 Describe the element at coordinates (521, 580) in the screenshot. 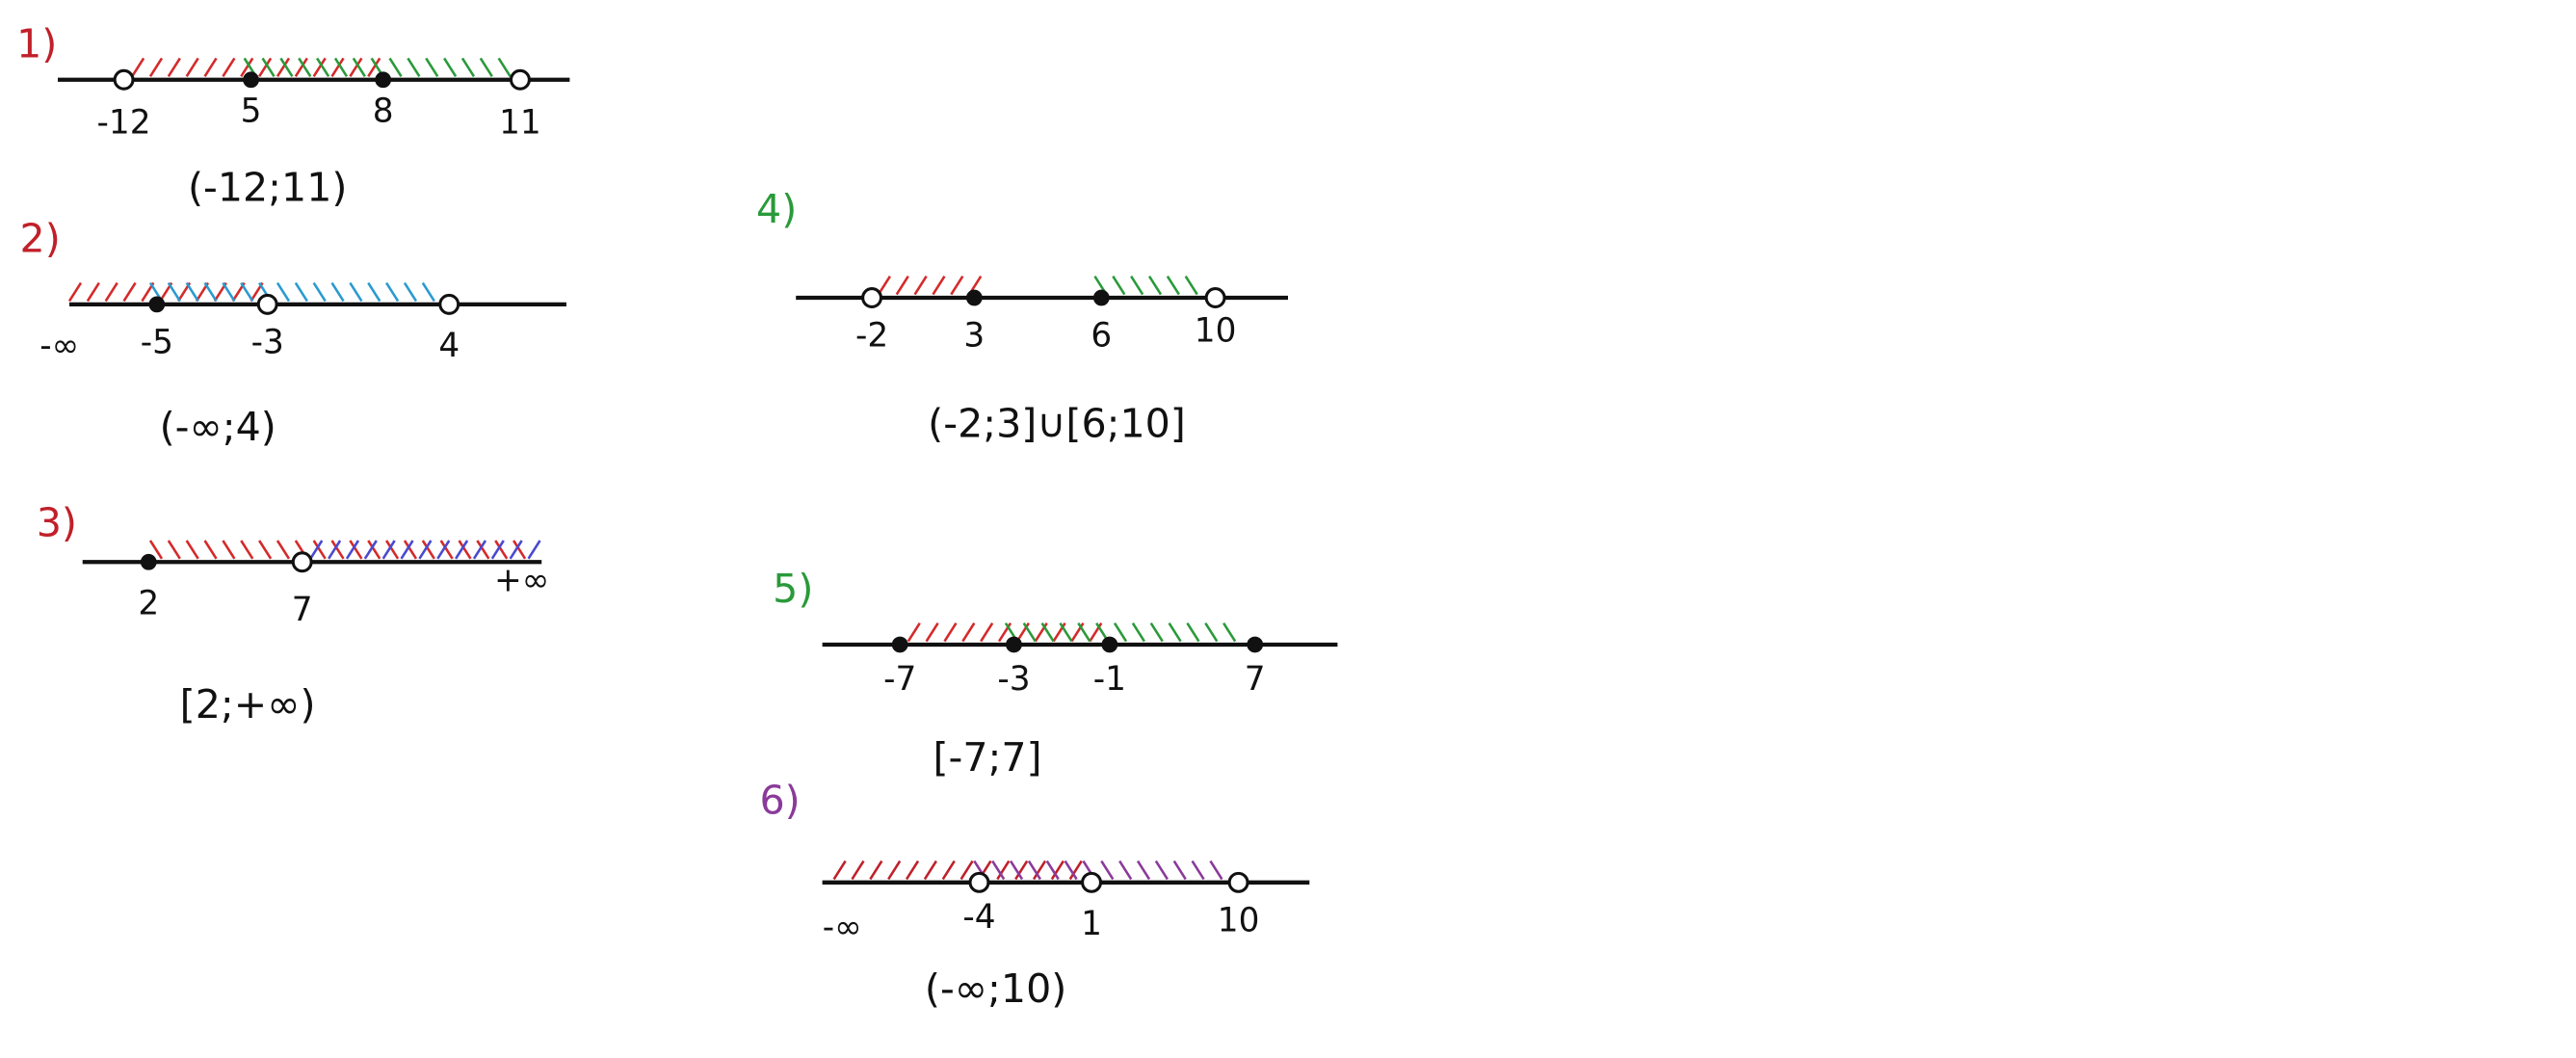

I see `point-label: +∞` at that location.